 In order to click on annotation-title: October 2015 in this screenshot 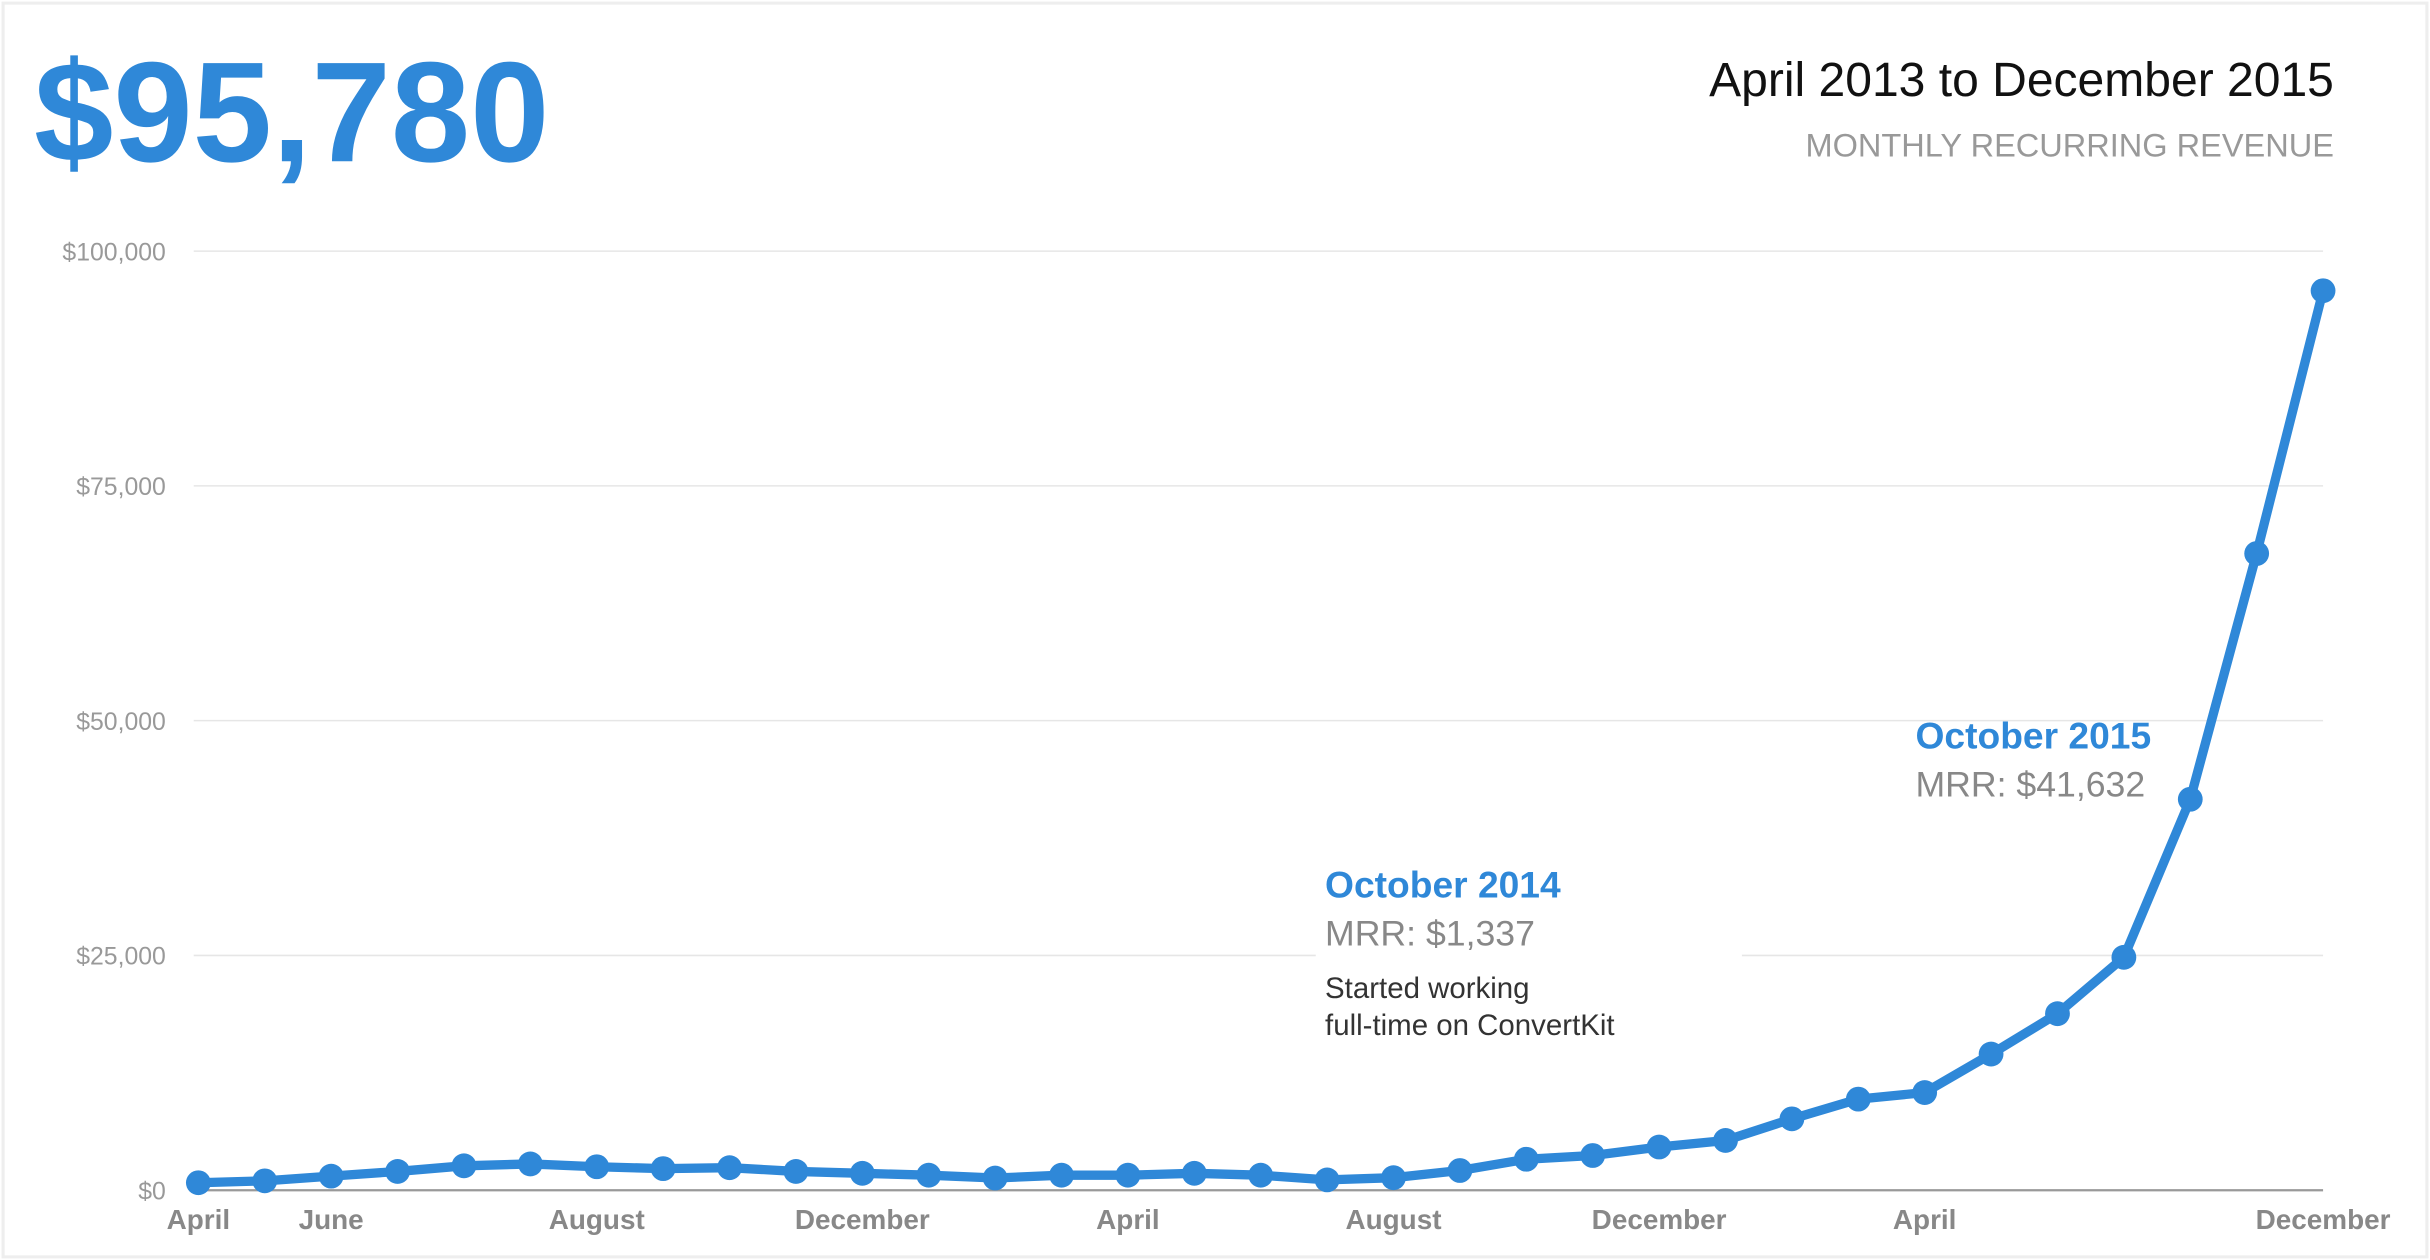, I will do `click(2033, 736)`.